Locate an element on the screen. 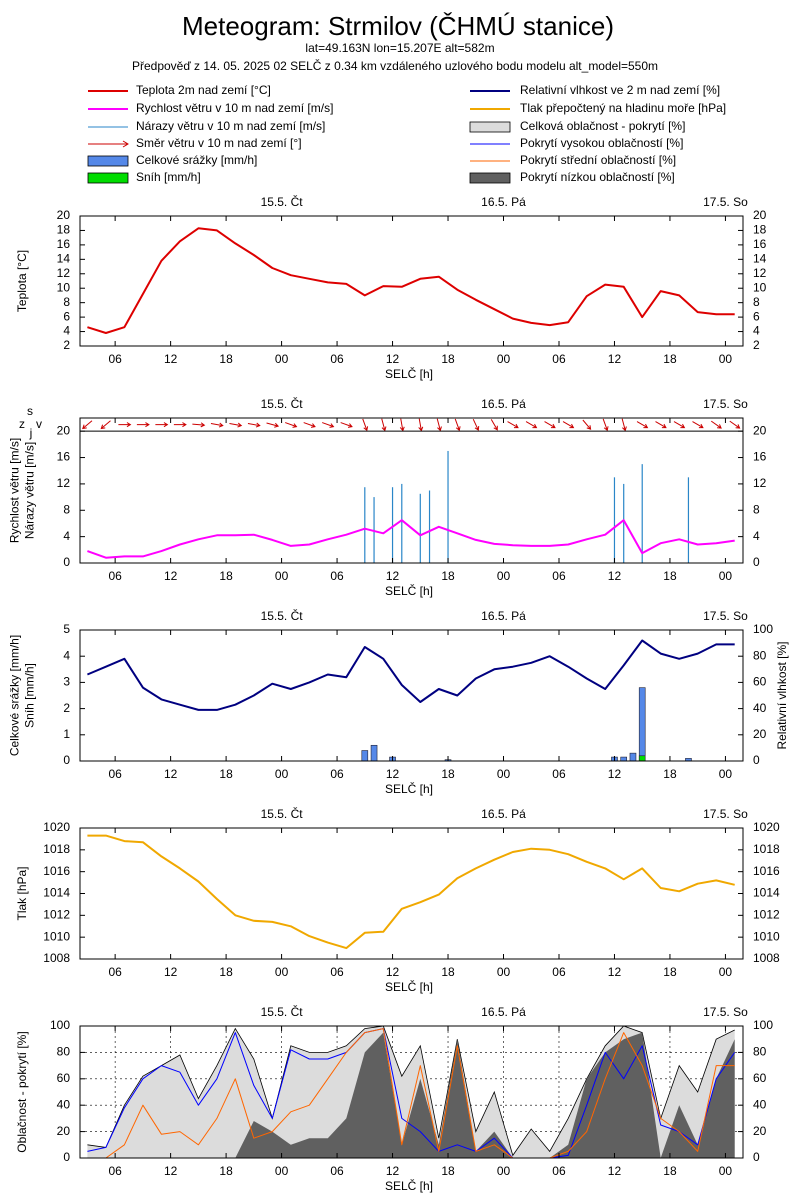 The image size is (800, 1200). cloud-area is located at coordinates (411, 1095).